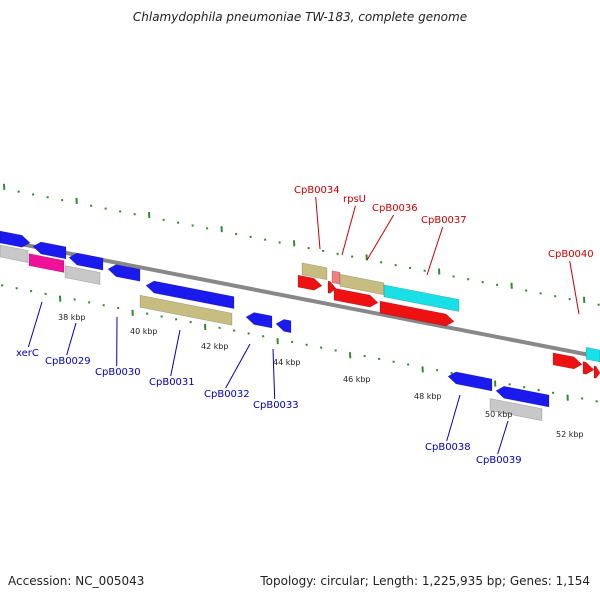  Describe the element at coordinates (395, 208) in the screenshot. I see `gene-label-forward: CpB0036` at that location.